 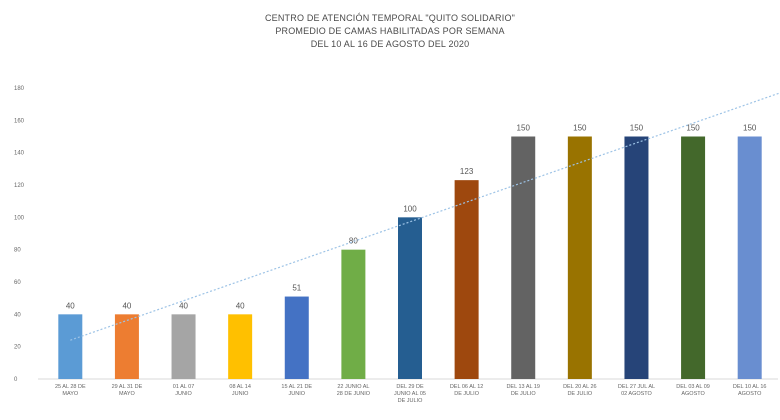 What do you see at coordinates (17, 315) in the screenshot?
I see `y-tick-label: 40` at bounding box center [17, 315].